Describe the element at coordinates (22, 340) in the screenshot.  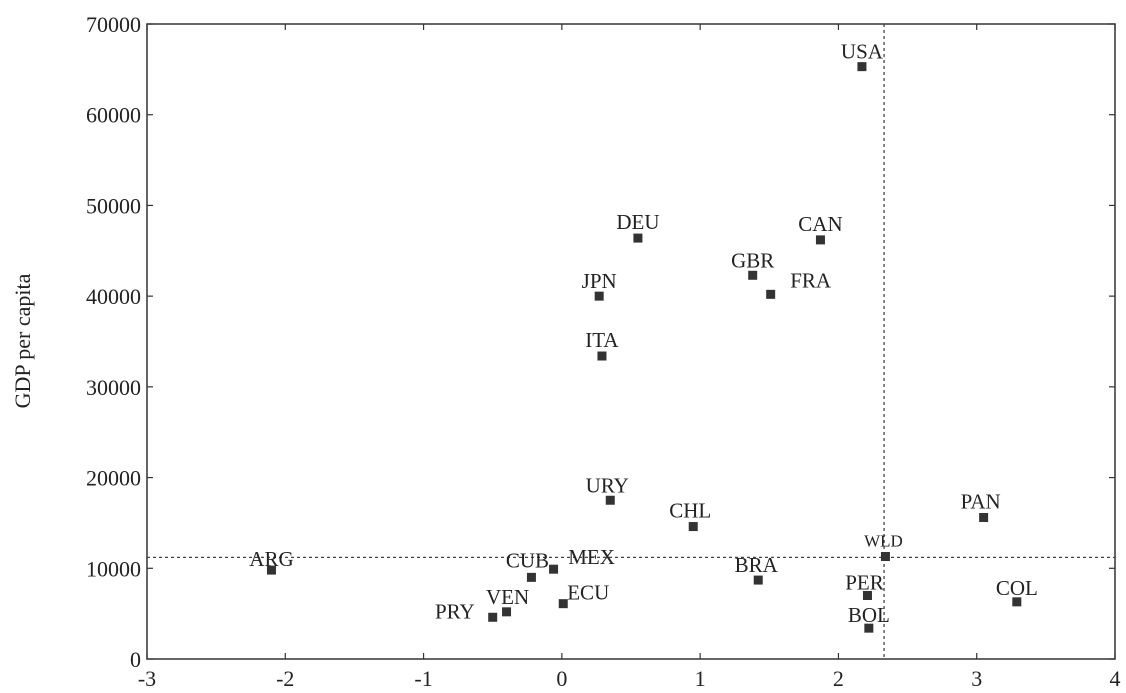
I see `y-axis-title: GDP per capita` at that location.